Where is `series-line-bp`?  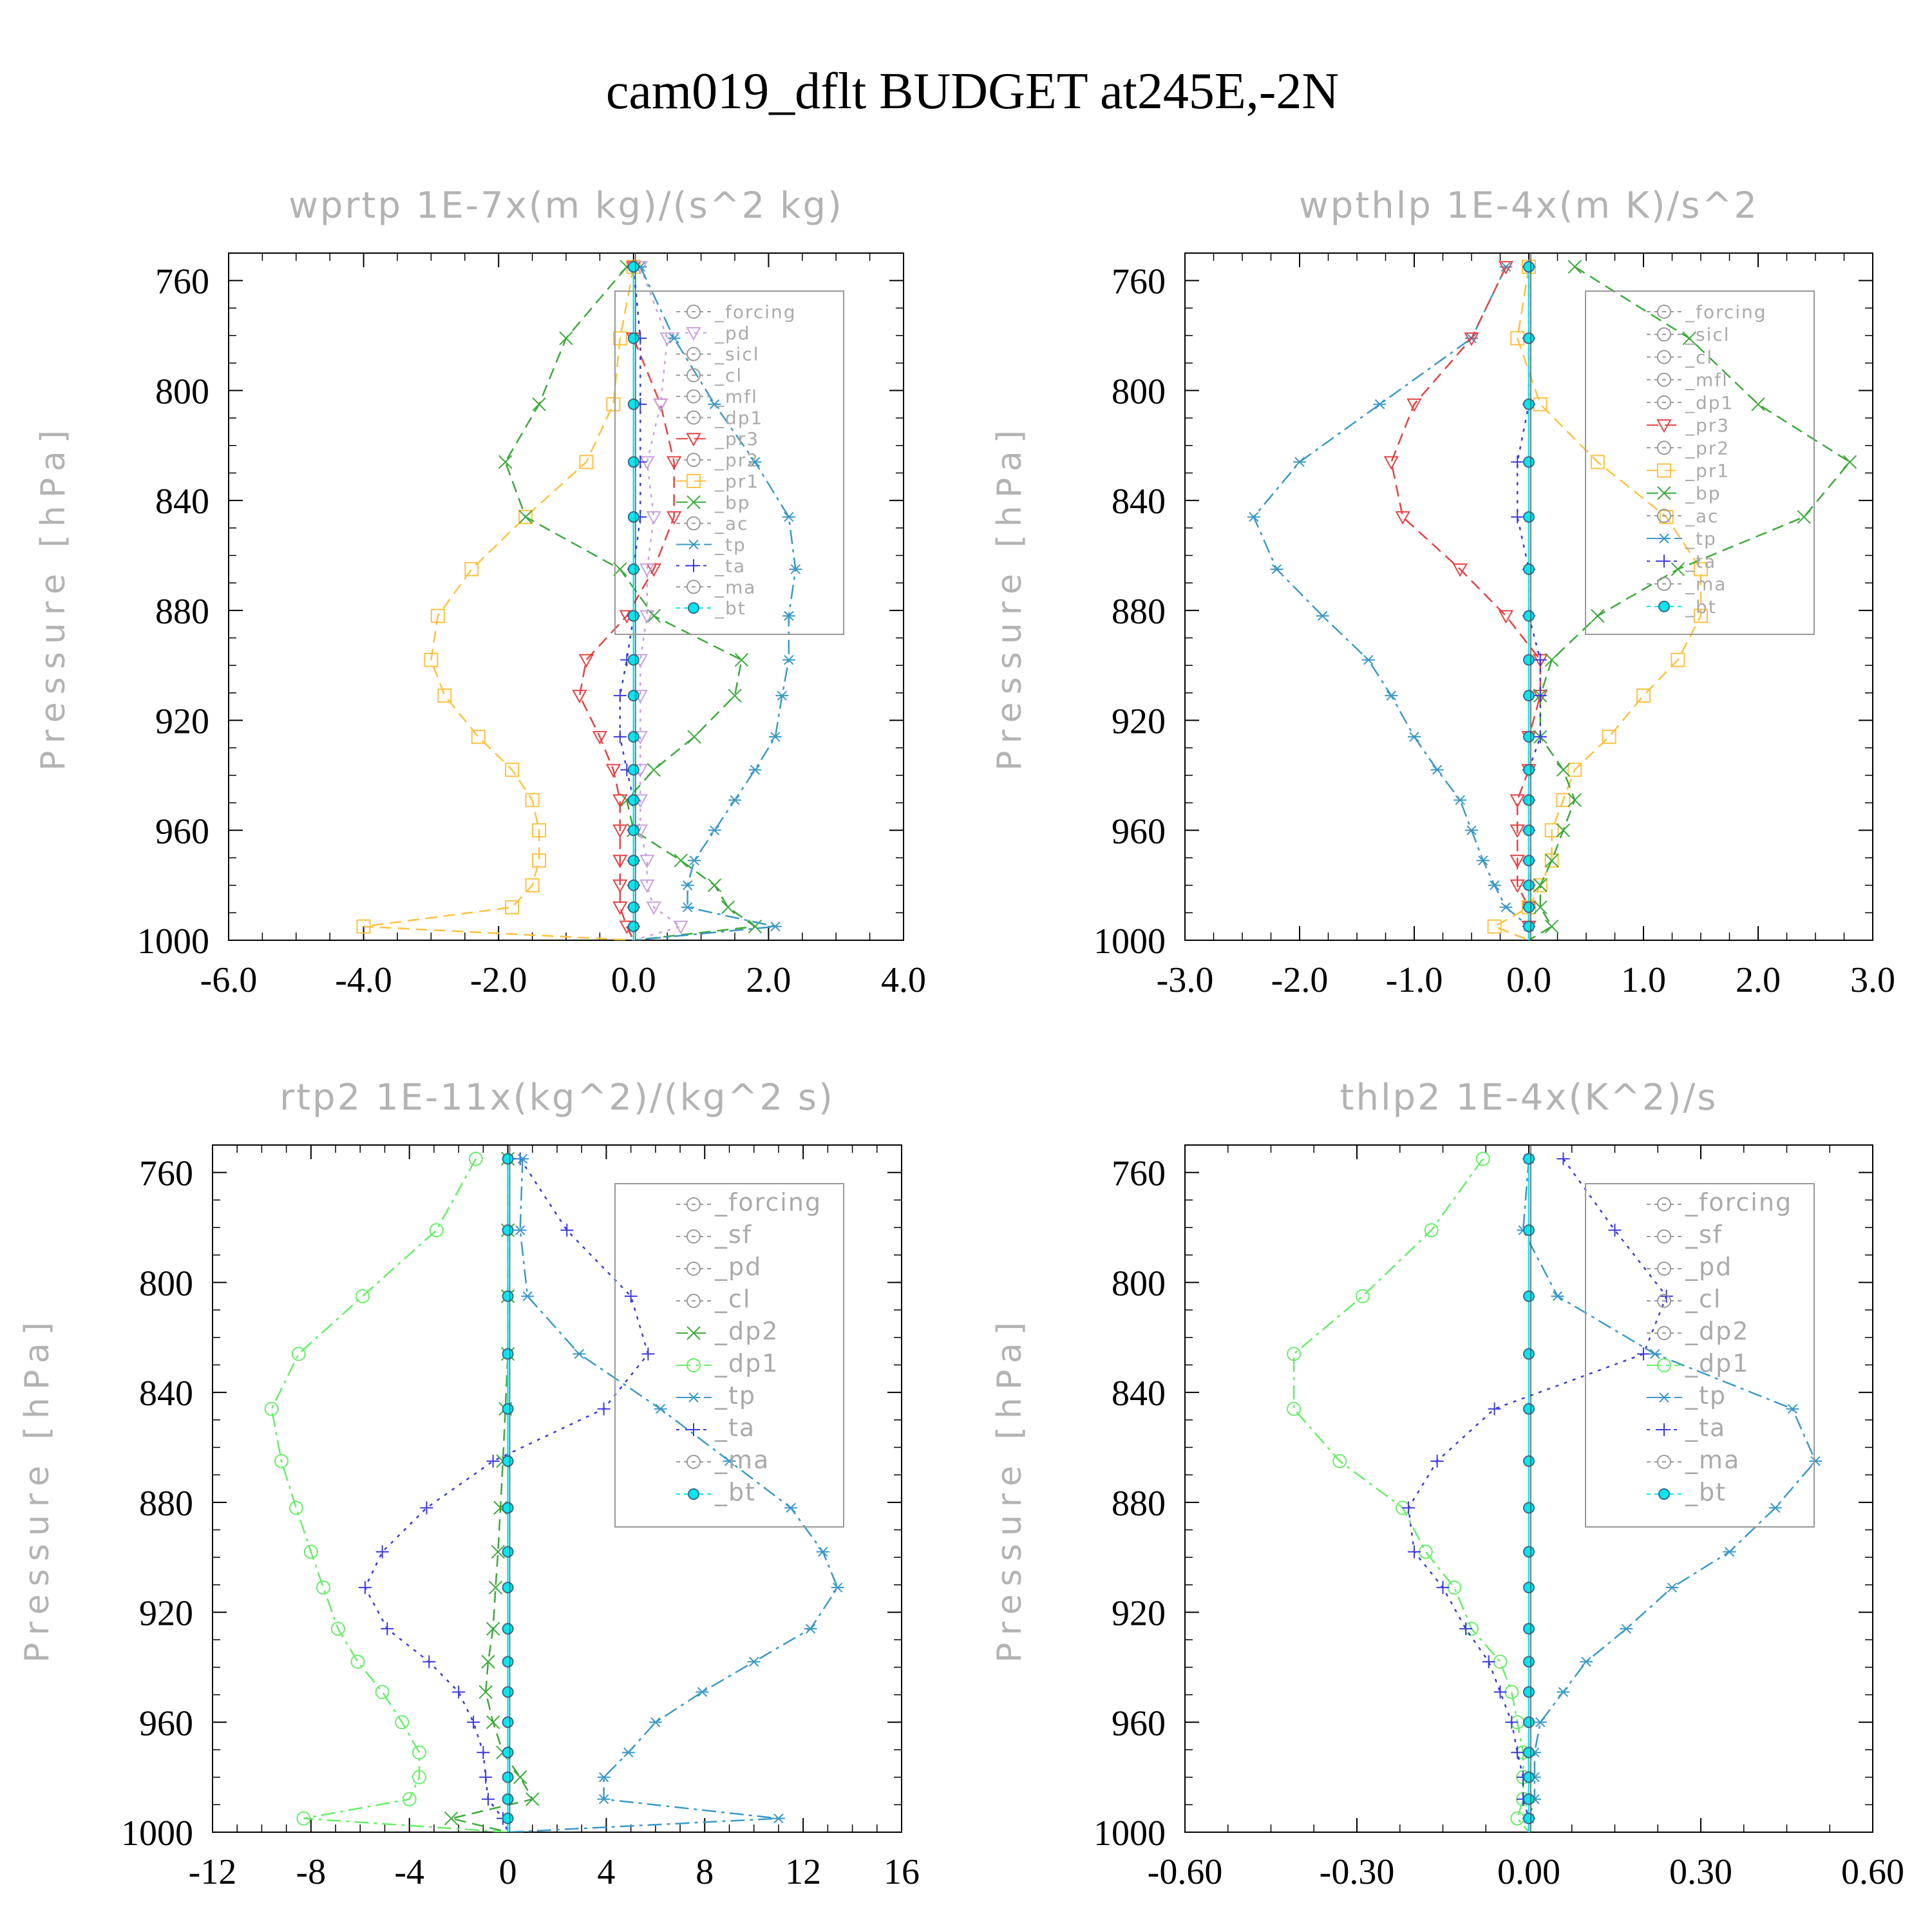
series-line-bp is located at coordinates (630, 603).